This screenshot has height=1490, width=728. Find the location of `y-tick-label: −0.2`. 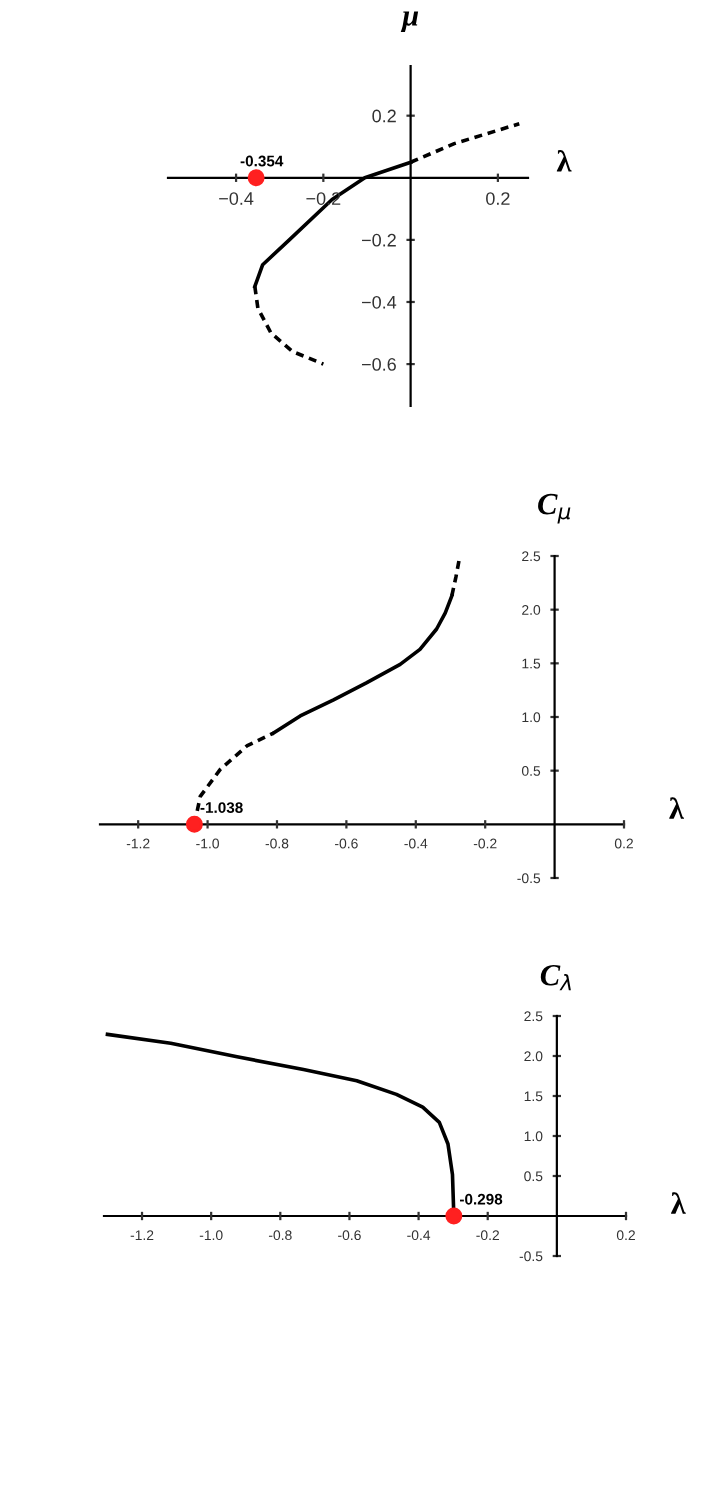

y-tick-label: −0.2 is located at coordinates (378, 240).